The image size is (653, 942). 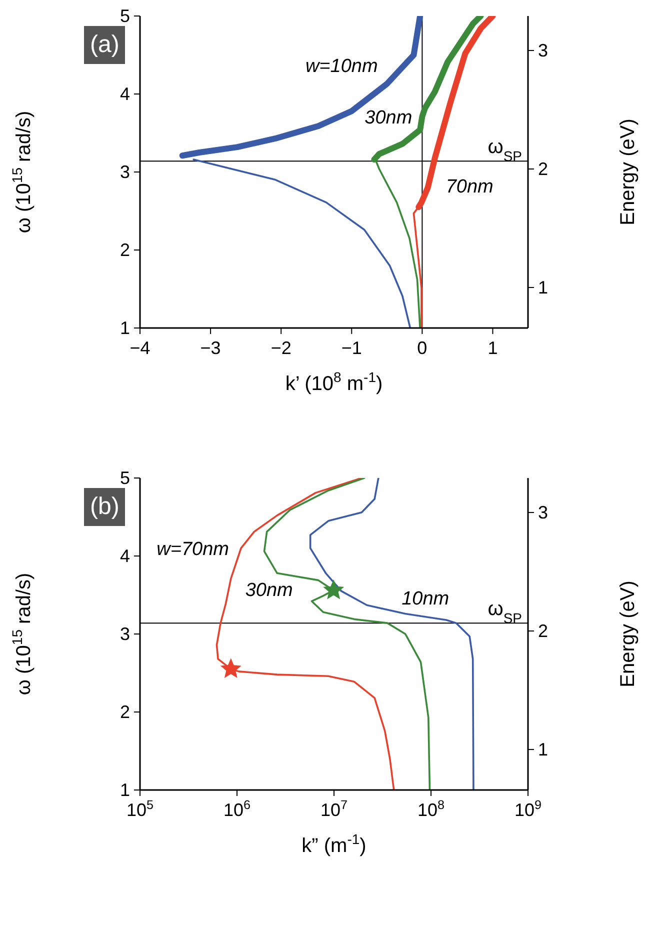 What do you see at coordinates (528, 809) in the screenshot?
I see `x-tick-label: 10$^{9}$` at bounding box center [528, 809].